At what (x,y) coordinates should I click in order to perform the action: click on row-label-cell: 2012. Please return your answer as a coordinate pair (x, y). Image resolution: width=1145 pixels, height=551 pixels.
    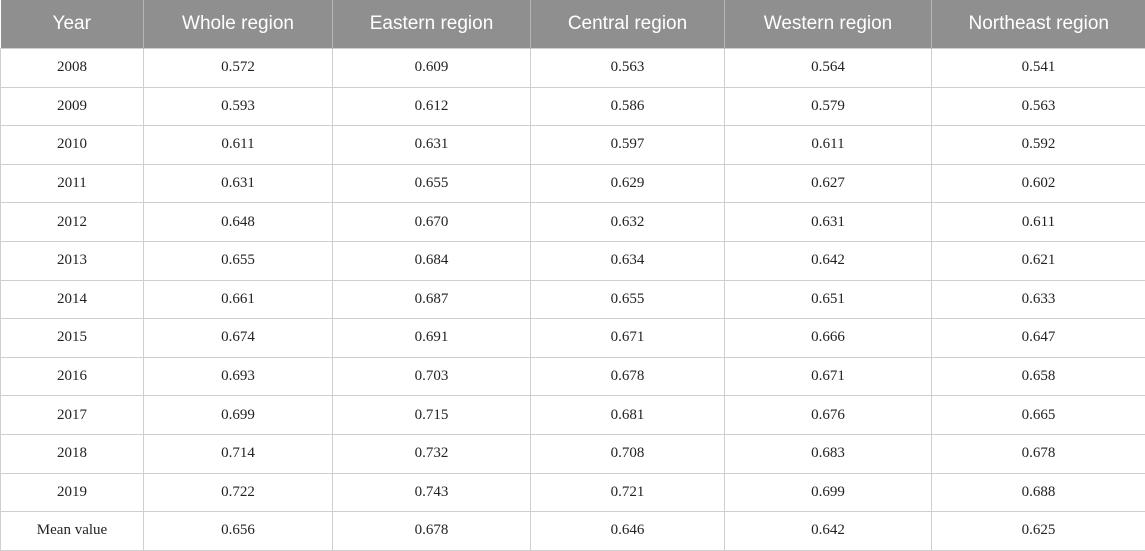
    Looking at the image, I should click on (72, 222).